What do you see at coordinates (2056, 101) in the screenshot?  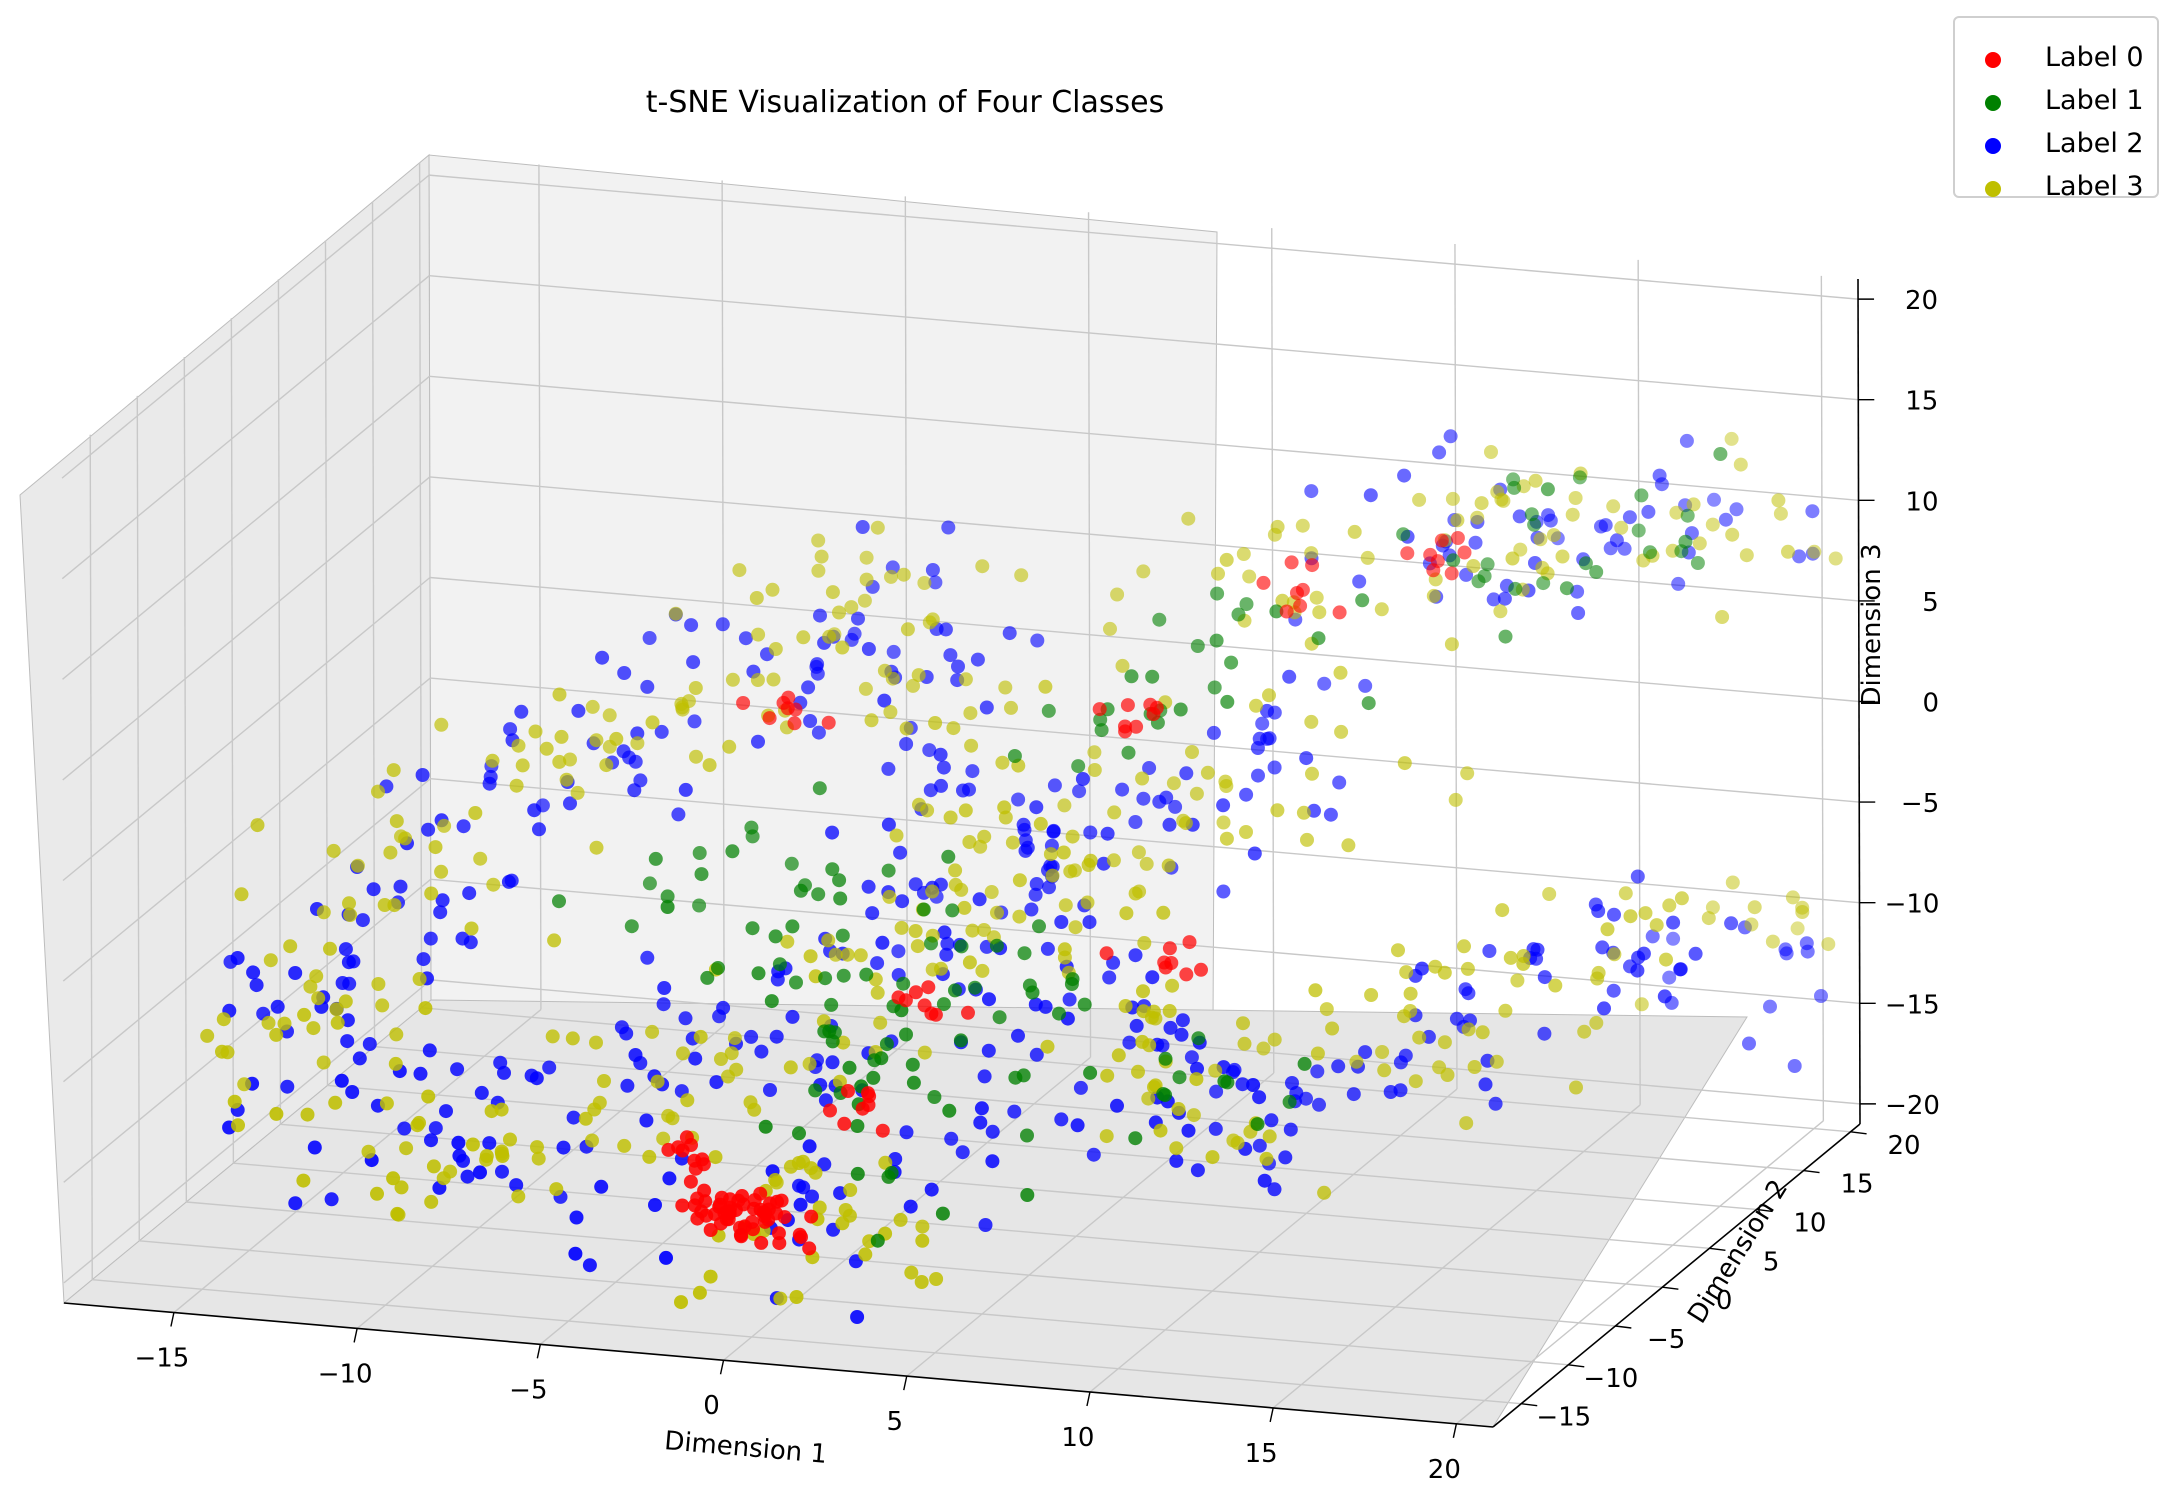 I see `legend-entry-label-1: Label 1` at bounding box center [2056, 101].